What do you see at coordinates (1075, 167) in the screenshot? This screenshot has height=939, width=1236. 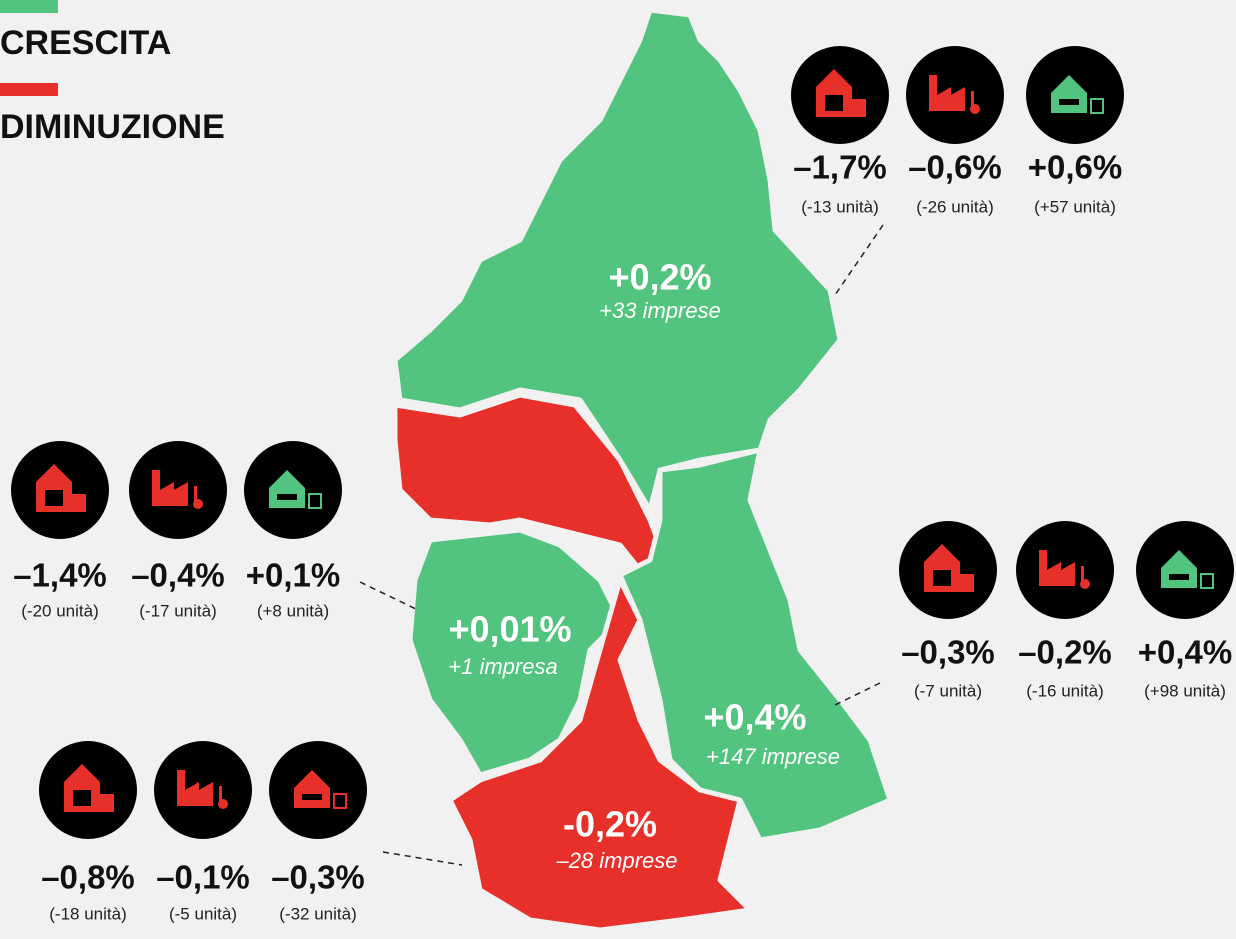 I see `sector-value: +0,6%` at bounding box center [1075, 167].